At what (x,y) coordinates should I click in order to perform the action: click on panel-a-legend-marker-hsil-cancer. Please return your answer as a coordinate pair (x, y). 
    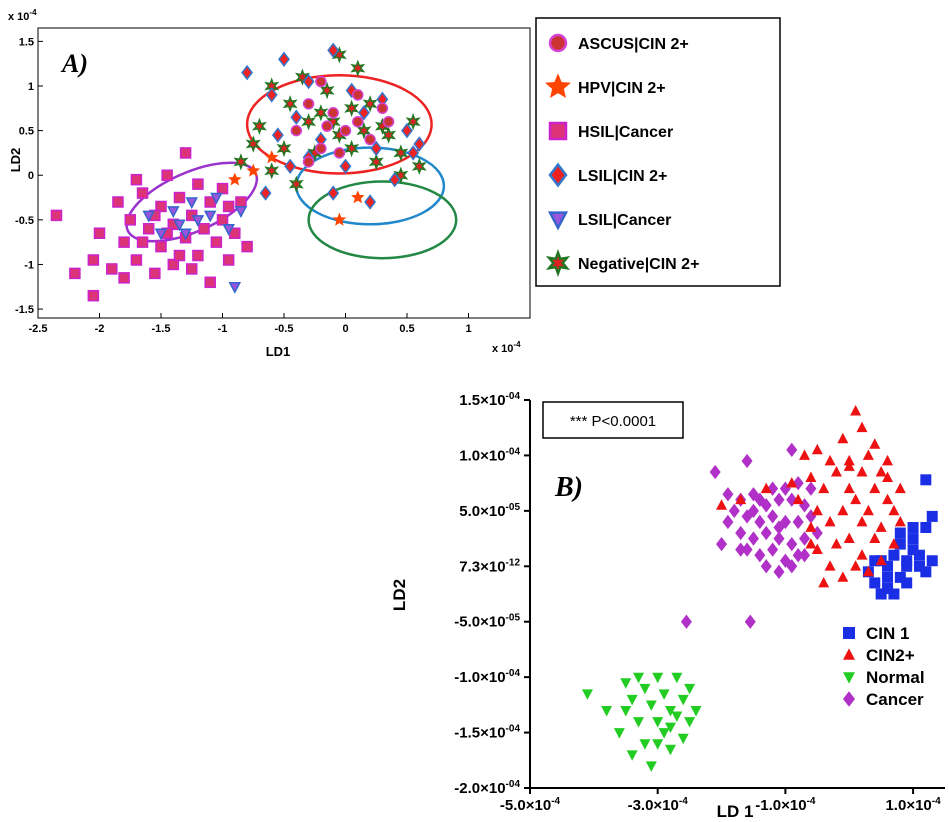
    Looking at the image, I should click on (558, 131).